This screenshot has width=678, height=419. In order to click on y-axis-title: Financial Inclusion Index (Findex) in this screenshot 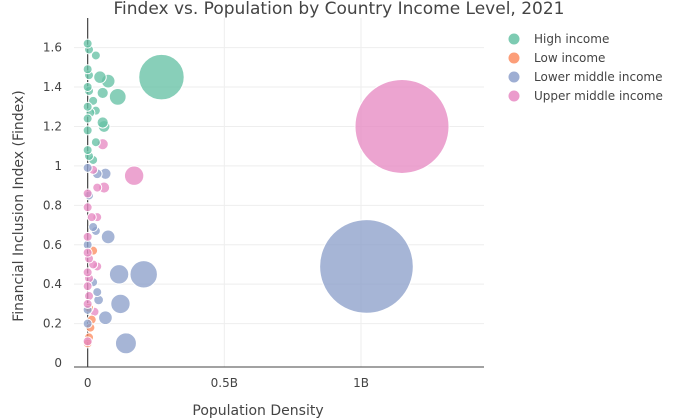, I will do `click(19, 206)`.